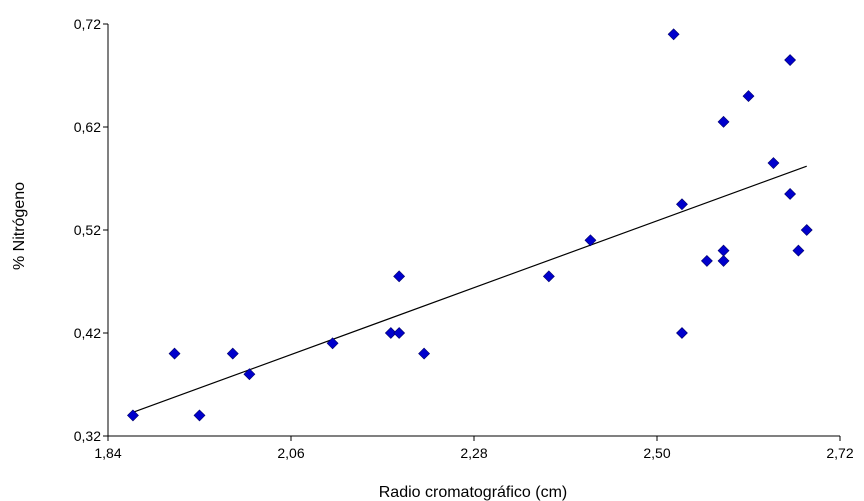 The image size is (864, 501). What do you see at coordinates (107, 453) in the screenshot?
I see `x-tick-label: 1,84` at bounding box center [107, 453].